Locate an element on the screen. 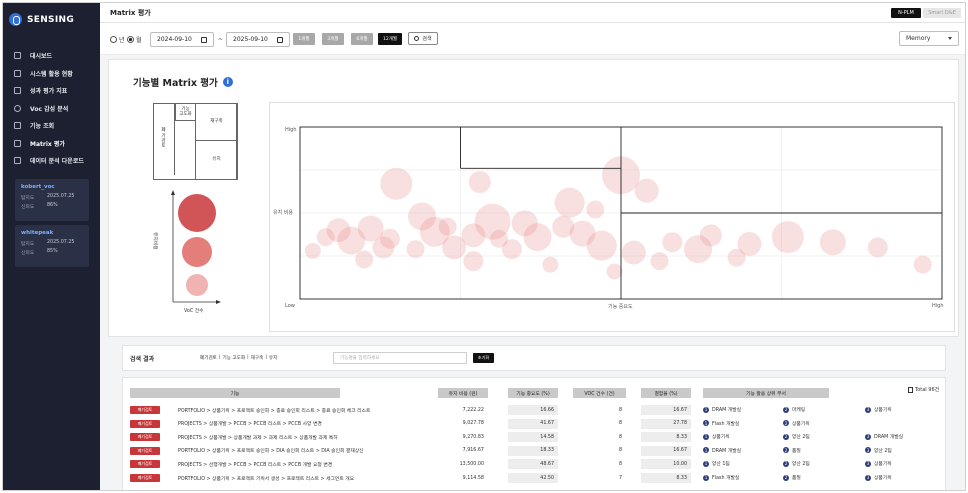 The width and height of the screenshot is (968, 493). sidebar-item-5: Matrix 평가 is located at coordinates (51, 144).